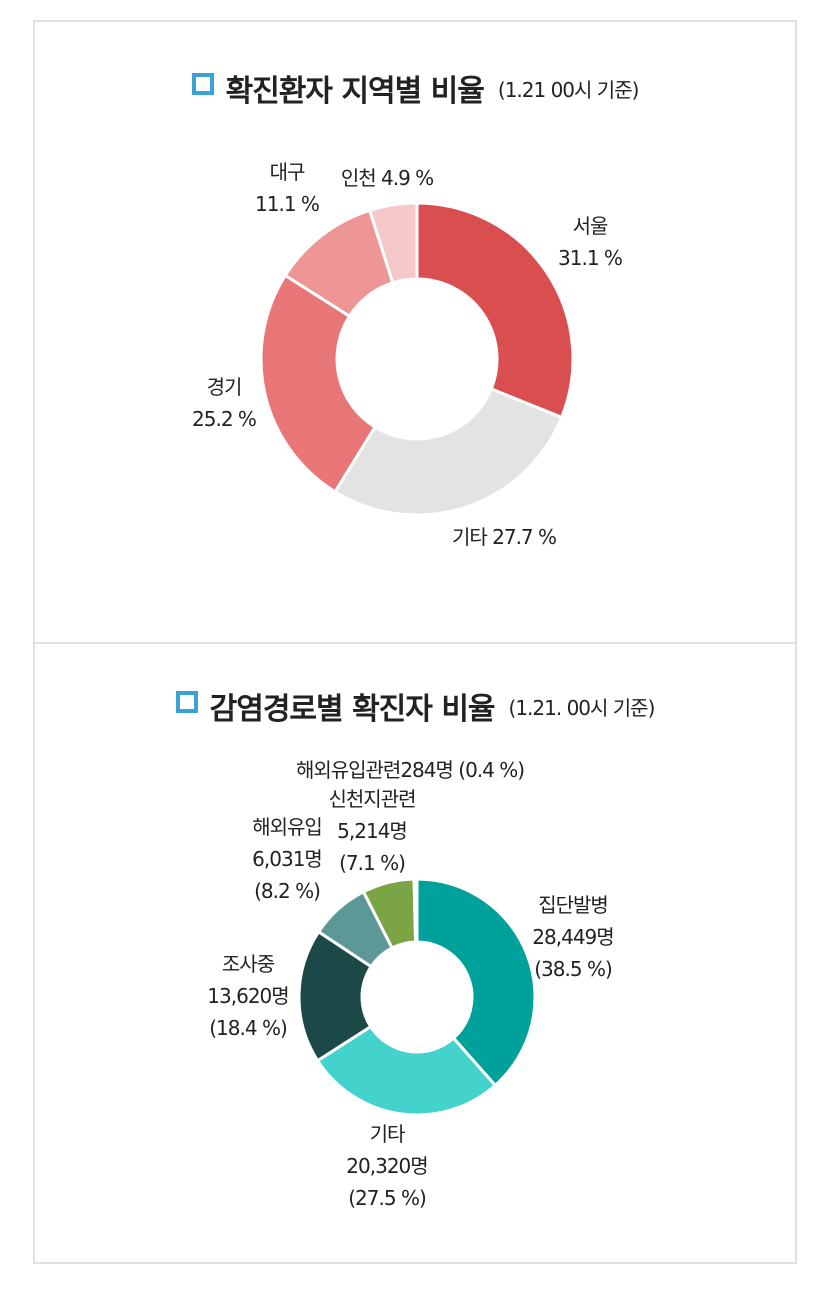 The width and height of the screenshot is (830, 1290). I want to click on region-label-1-line-0: 기타 27.7 %, so click(504, 537).